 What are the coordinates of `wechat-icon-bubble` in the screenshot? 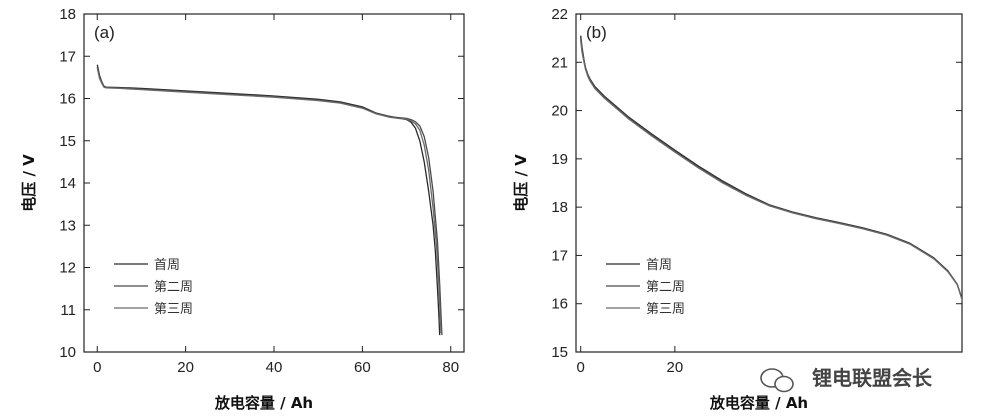 It's located at (784, 384).